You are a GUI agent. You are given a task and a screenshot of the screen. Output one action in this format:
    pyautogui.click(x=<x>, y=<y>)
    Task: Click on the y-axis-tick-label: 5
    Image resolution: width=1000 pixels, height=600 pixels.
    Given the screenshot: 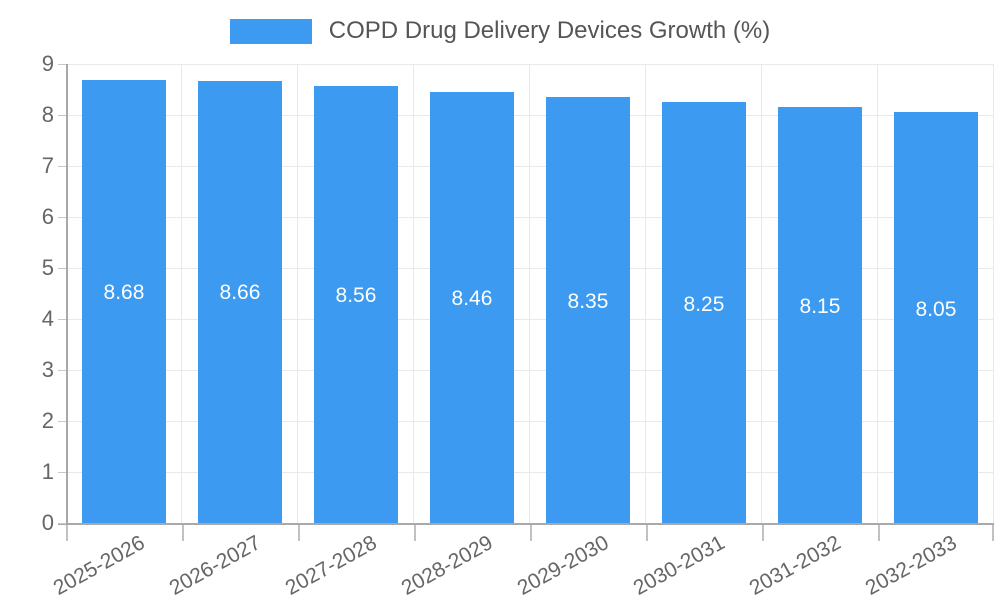 What is the action you would take?
    pyautogui.click(x=47, y=267)
    